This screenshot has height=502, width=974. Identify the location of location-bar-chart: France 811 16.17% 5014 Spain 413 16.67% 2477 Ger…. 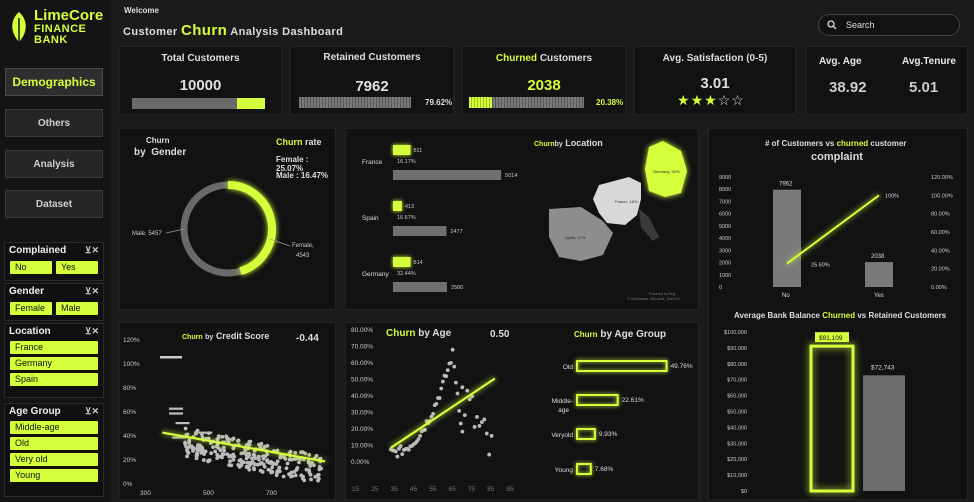
(439, 218).